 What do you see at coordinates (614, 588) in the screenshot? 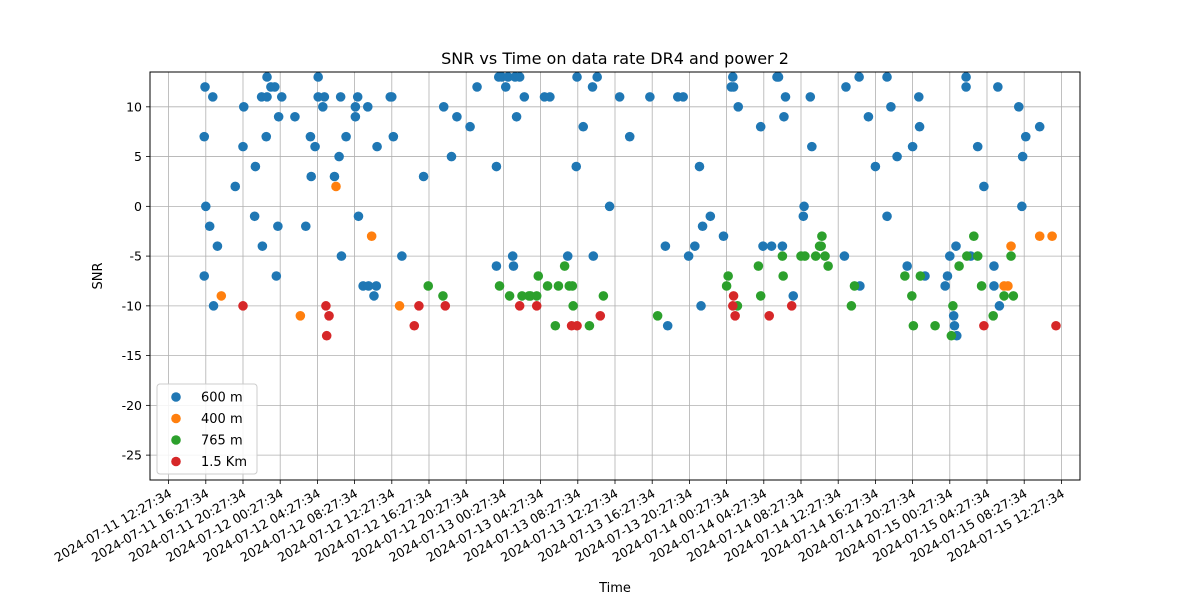
I see `x-axis-label: Time` at bounding box center [614, 588].